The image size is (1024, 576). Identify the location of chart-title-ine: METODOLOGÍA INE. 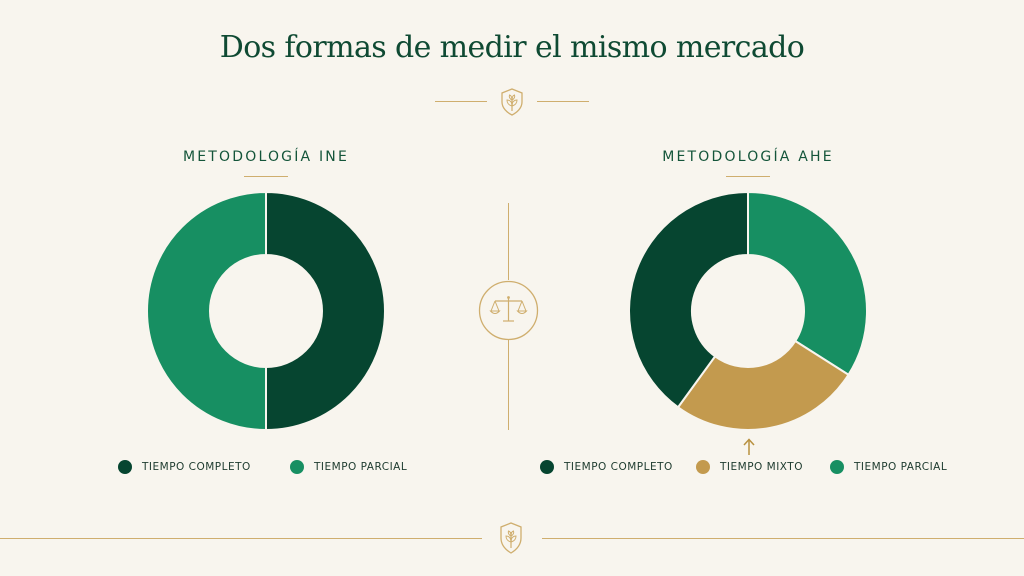
(266, 157).